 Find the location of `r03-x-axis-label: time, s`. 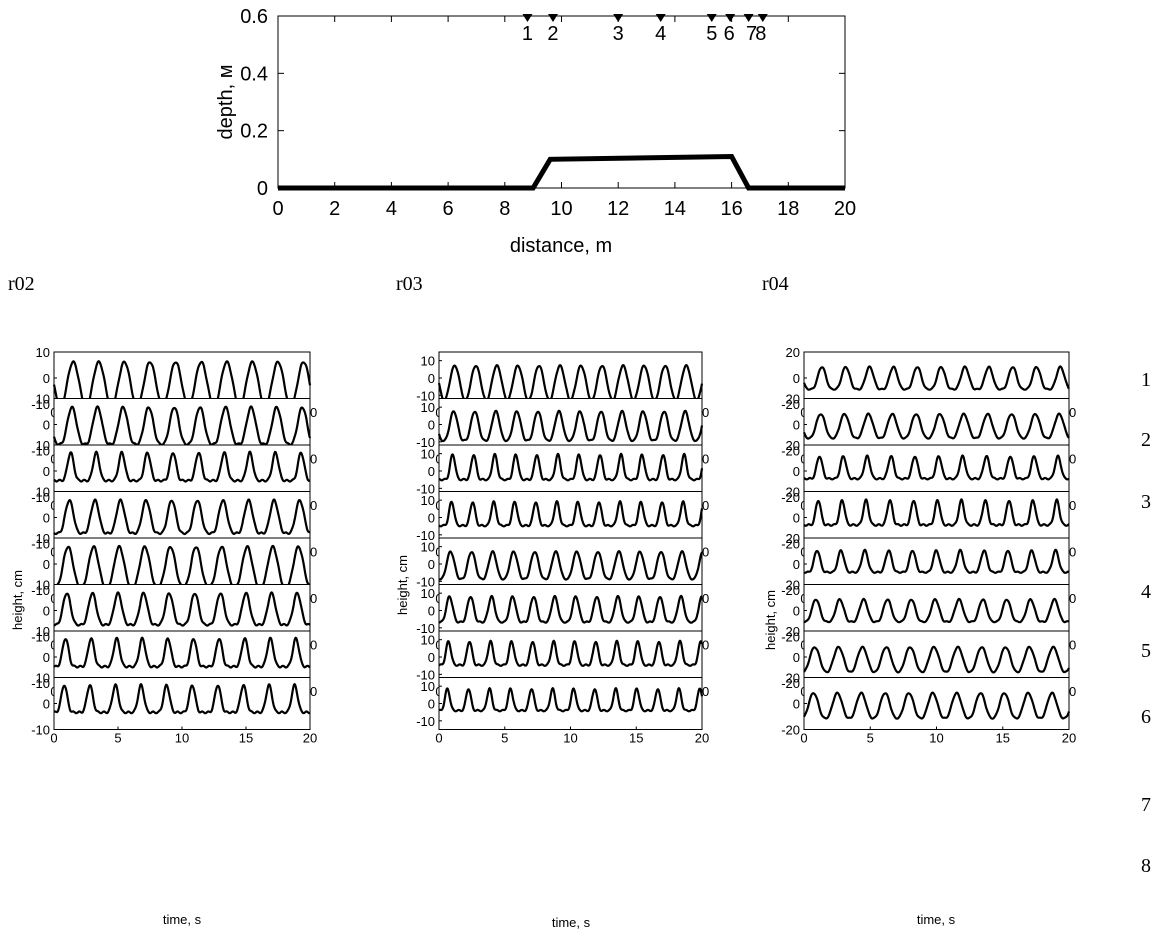

r03-x-axis-label: time, s is located at coordinates (571, 922).